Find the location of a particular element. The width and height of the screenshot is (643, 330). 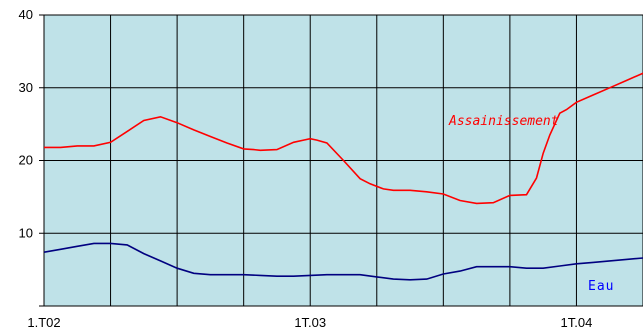

x-tick-label: 1T.03 is located at coordinates (310, 322).